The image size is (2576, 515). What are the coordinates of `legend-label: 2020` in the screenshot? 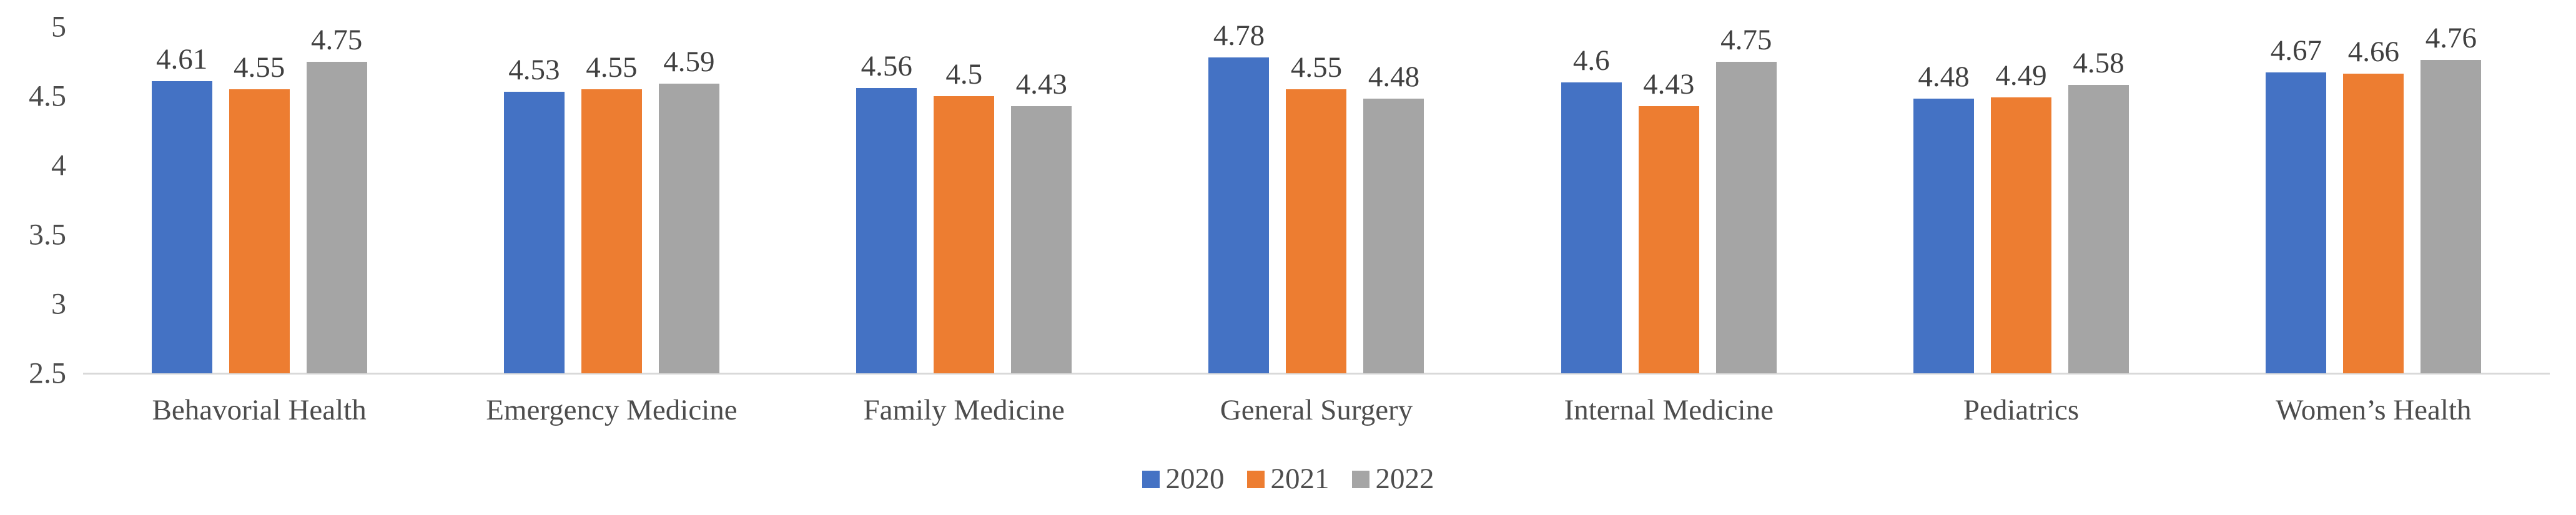 It's located at (1195, 479).